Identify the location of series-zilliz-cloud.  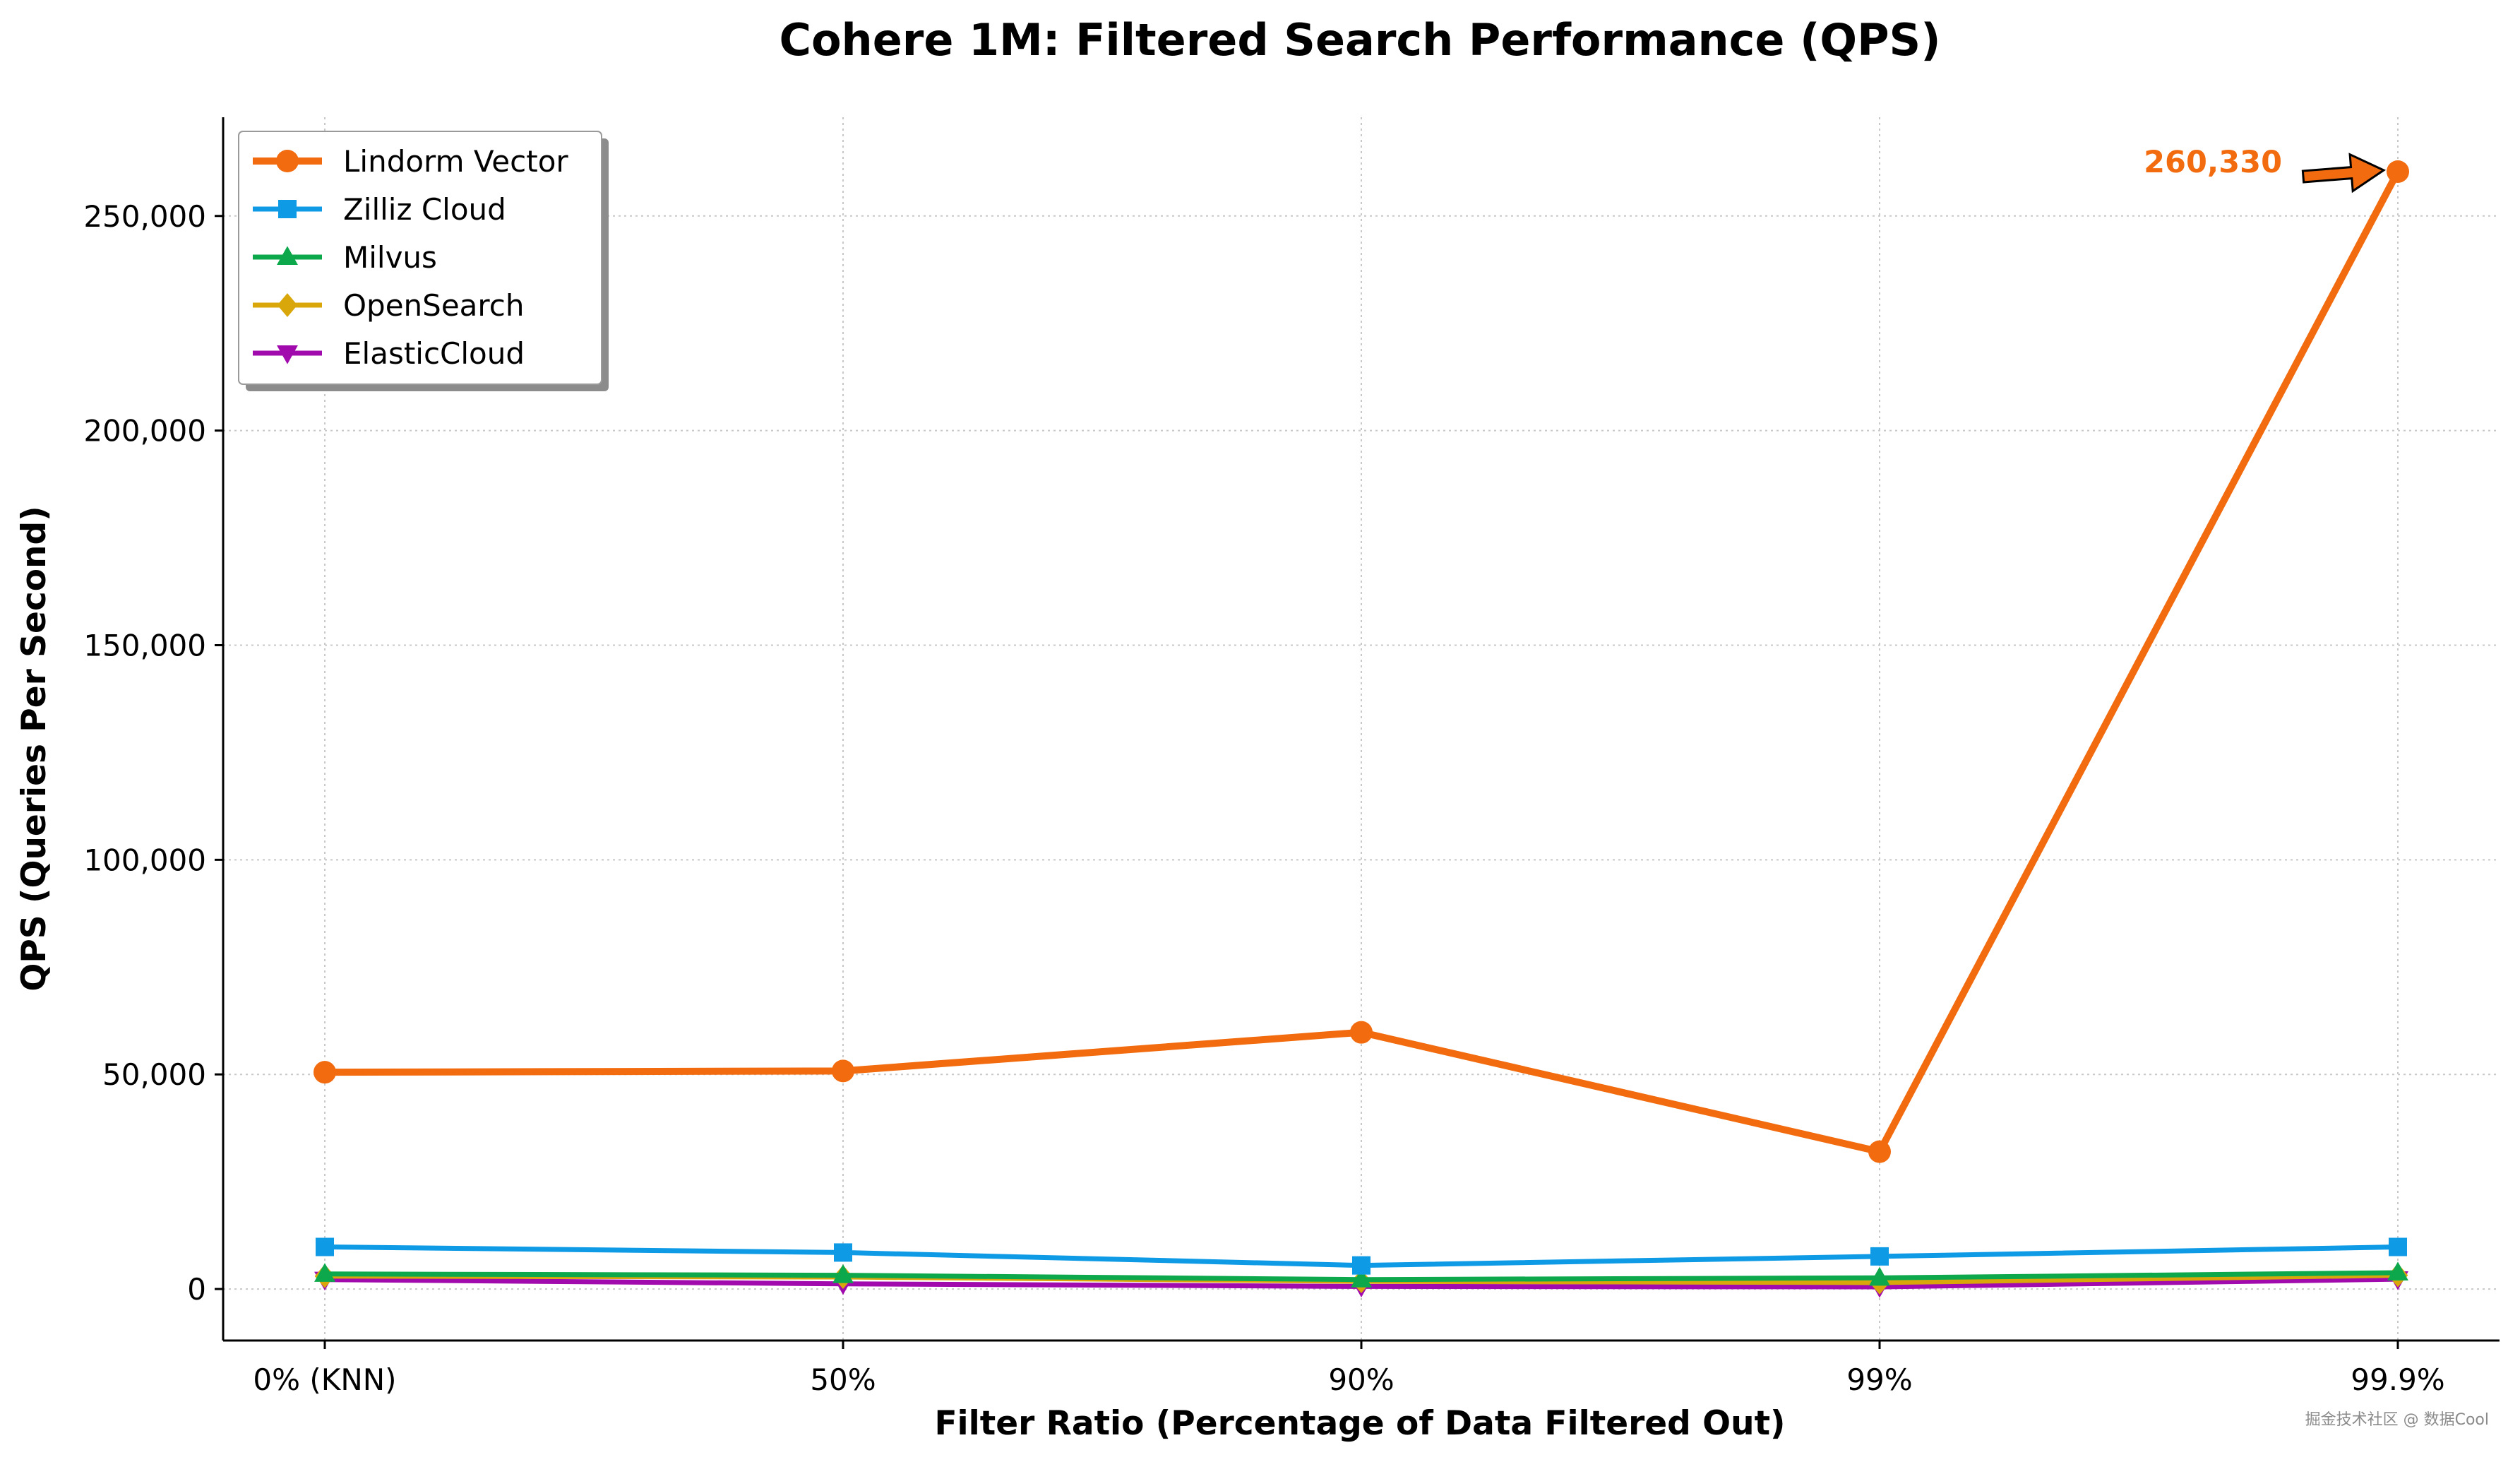
(1362, 1256).